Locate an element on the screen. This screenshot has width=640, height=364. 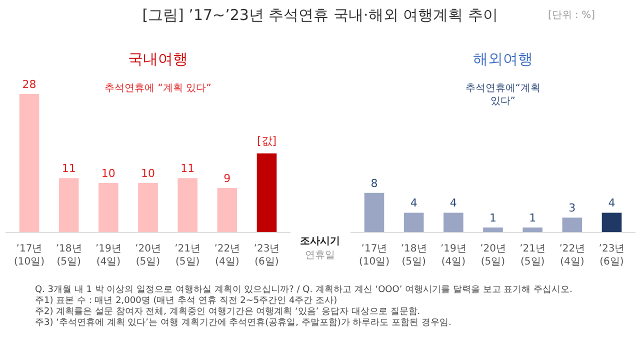
chart-title: [그림] ’17~’23년 추석연휴 국내·해외 여행계획 추이 is located at coordinates (320, 15).